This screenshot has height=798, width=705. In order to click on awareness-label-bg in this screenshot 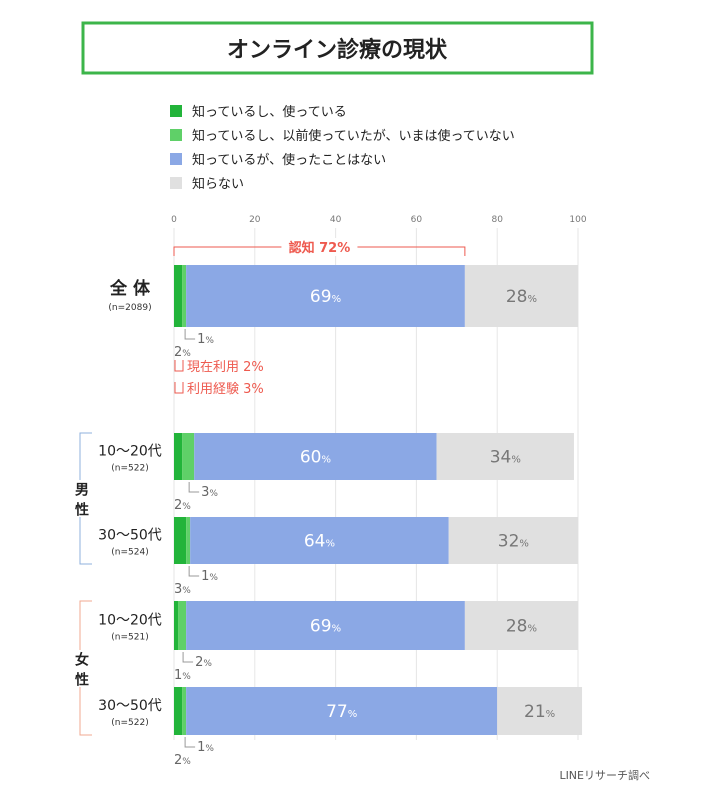, I will do `click(319, 247)`.